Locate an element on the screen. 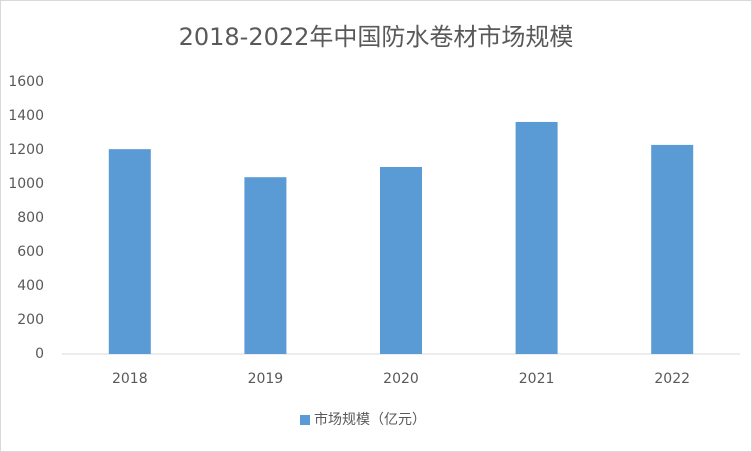 The width and height of the screenshot is (752, 452). chart-title: 2018-2022年中国防水卷材市场规模 is located at coordinates (376, 37).